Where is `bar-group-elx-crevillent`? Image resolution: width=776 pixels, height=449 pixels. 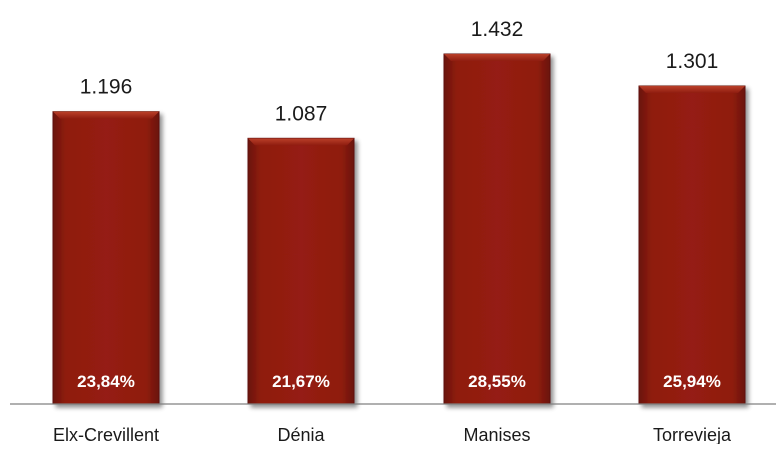 bar-group-elx-crevillent is located at coordinates (106, 258).